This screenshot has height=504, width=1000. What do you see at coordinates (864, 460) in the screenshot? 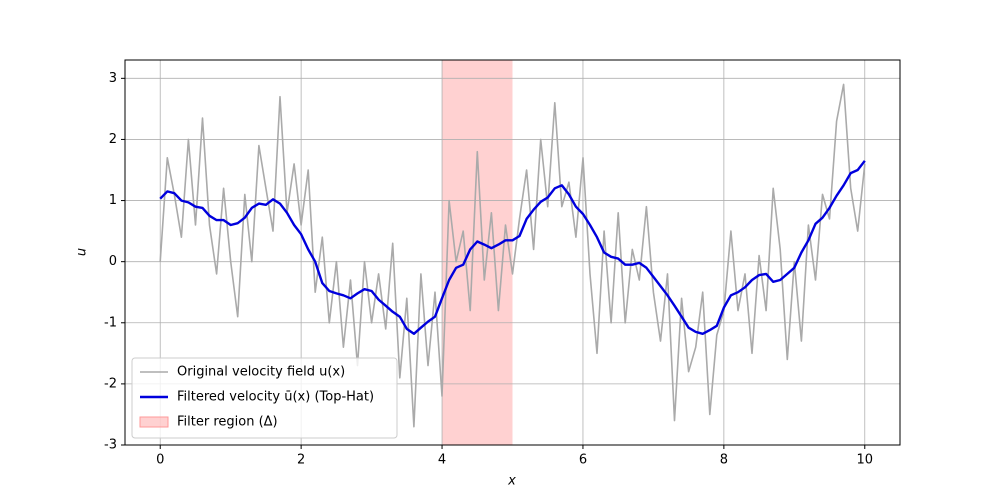
I see `x-tick-label: 10` at bounding box center [864, 460].